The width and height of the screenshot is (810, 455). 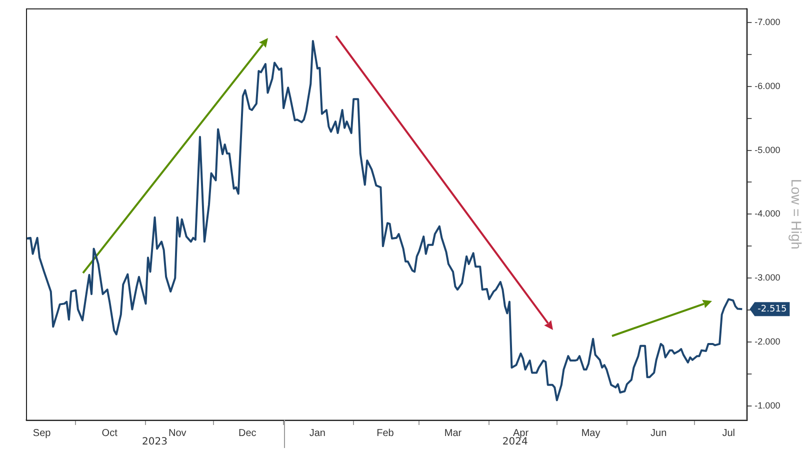 What do you see at coordinates (385, 433) in the screenshot?
I see `x-tick-label: Feb` at bounding box center [385, 433].